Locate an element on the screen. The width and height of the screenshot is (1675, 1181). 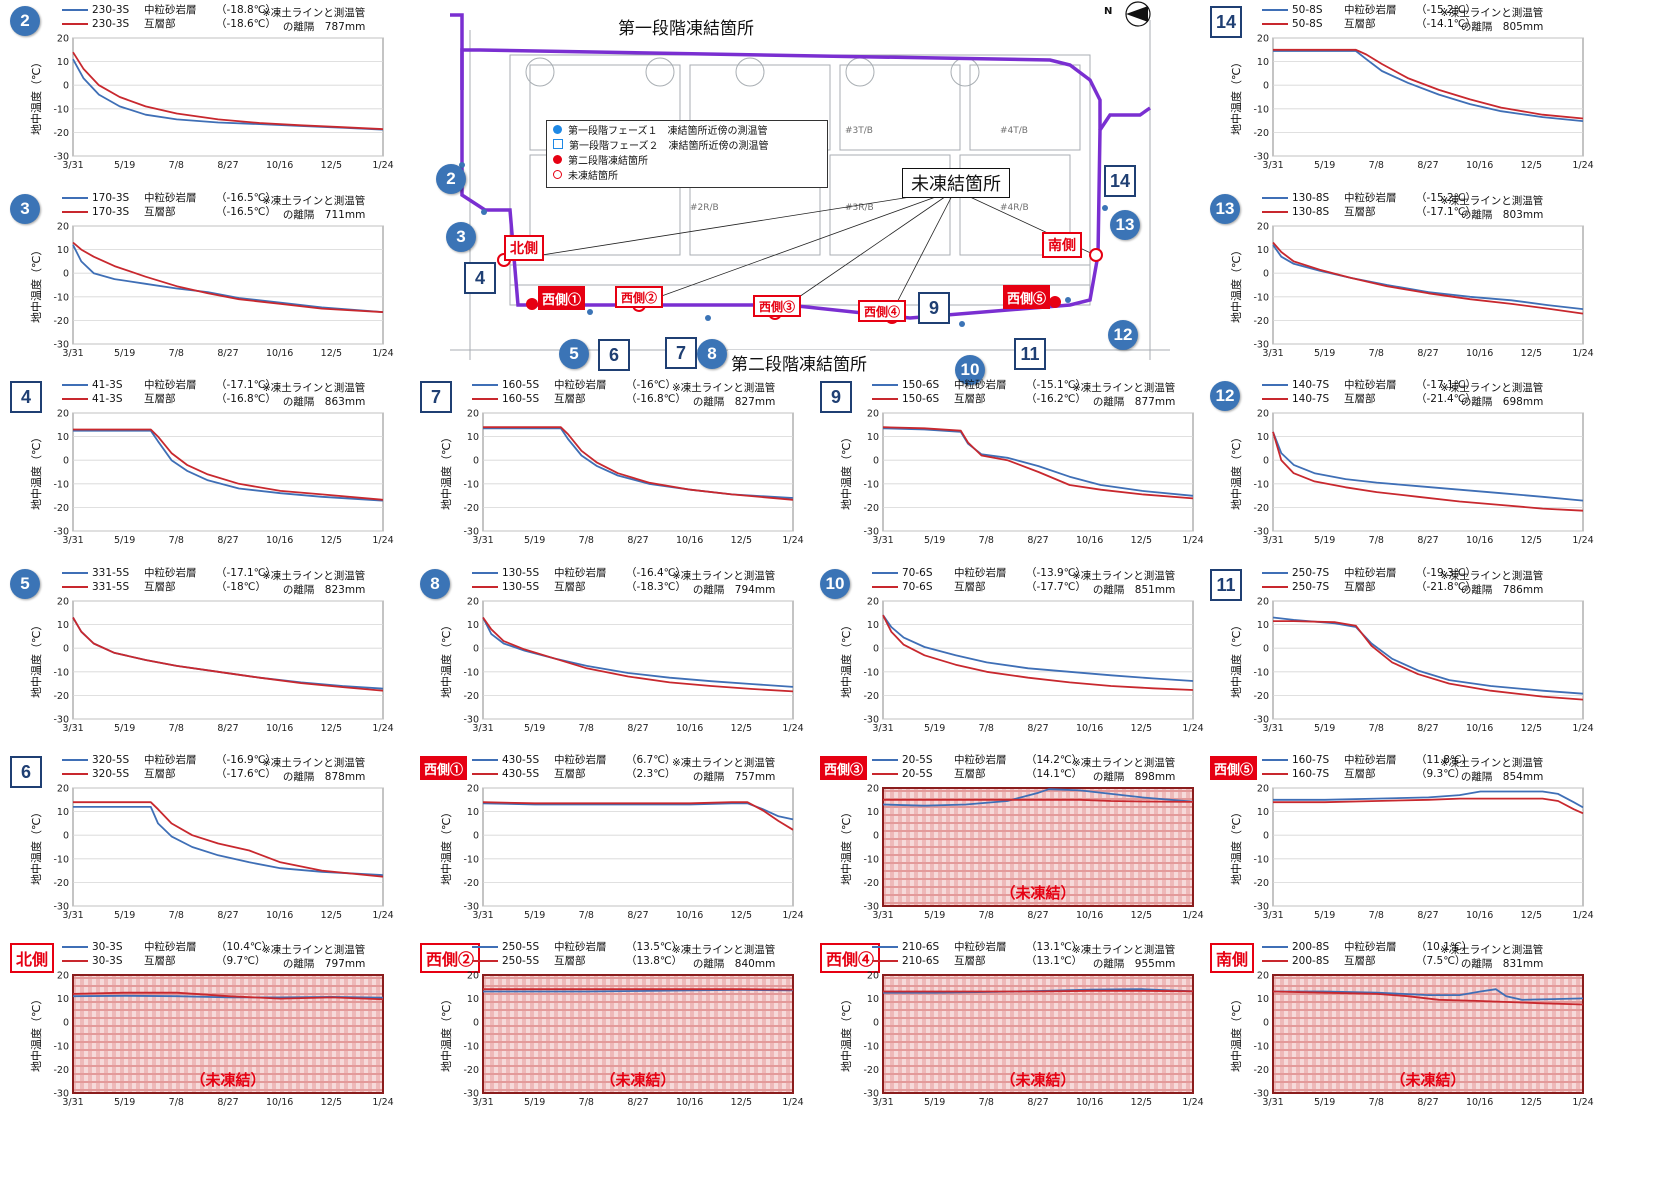
legend-entry: 20-5S 互層部 （14.1℃） is located at coordinates (977, 774).